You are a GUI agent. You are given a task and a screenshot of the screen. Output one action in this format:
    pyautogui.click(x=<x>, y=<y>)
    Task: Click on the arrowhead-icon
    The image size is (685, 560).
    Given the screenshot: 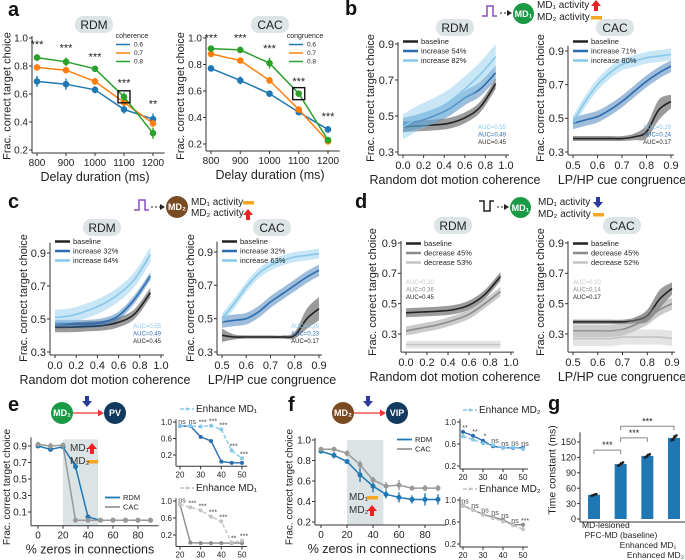 What is the action you would take?
    pyautogui.click(x=162, y=207)
    